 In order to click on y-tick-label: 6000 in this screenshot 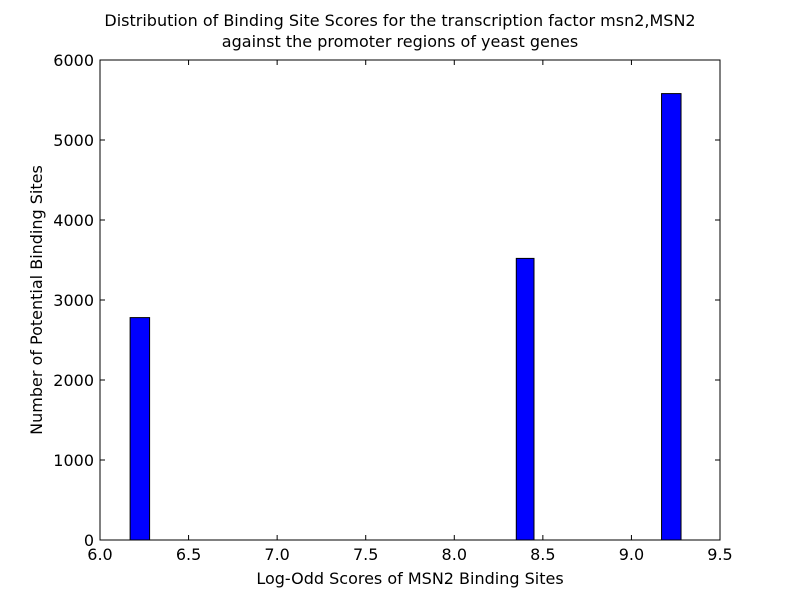, I will do `click(73, 60)`.